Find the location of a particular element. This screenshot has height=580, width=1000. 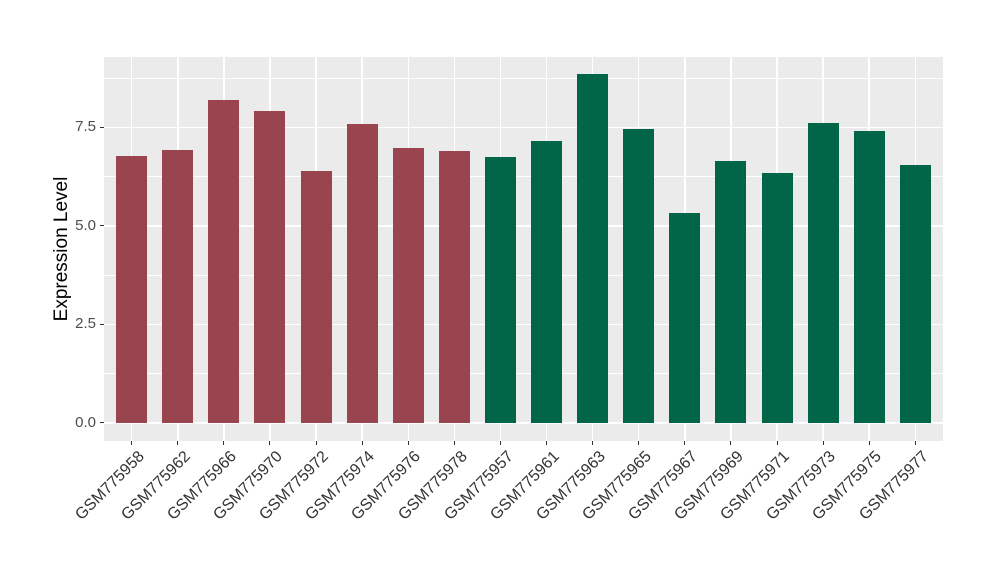

bar-GSM775978 is located at coordinates (454, 286).